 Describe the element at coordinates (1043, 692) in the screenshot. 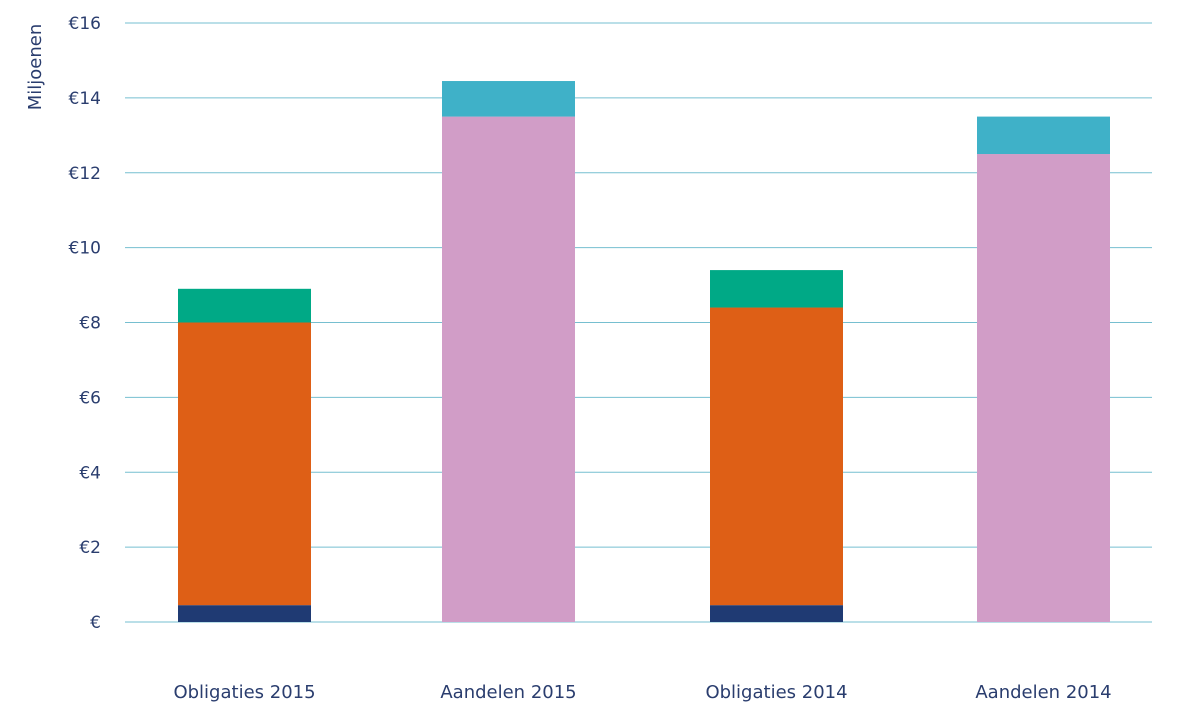

I see `x-category-label: Aandelen 2014` at that location.